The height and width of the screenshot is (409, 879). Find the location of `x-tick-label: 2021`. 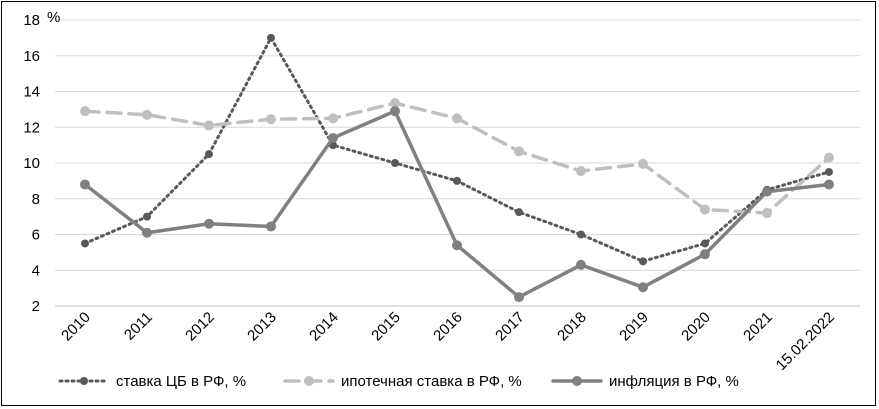

x-tick-label: 2021 is located at coordinates (758, 327).